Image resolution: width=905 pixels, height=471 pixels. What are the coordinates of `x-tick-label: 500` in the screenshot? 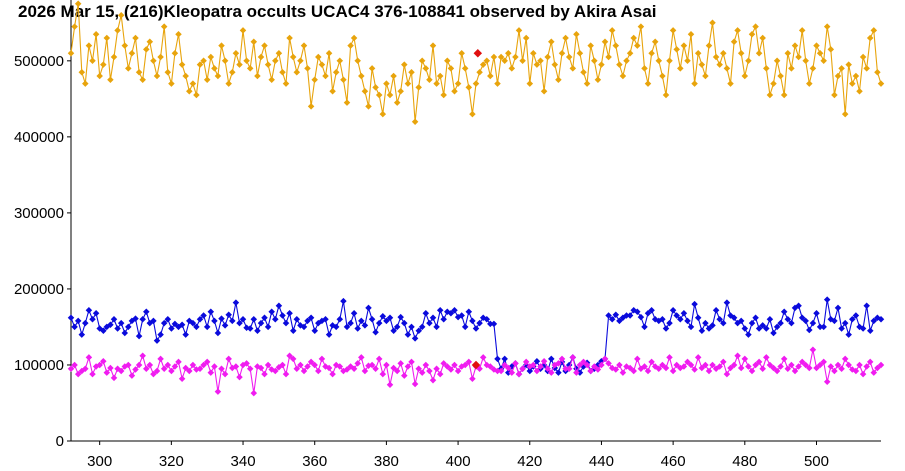 It's located at (816, 461).